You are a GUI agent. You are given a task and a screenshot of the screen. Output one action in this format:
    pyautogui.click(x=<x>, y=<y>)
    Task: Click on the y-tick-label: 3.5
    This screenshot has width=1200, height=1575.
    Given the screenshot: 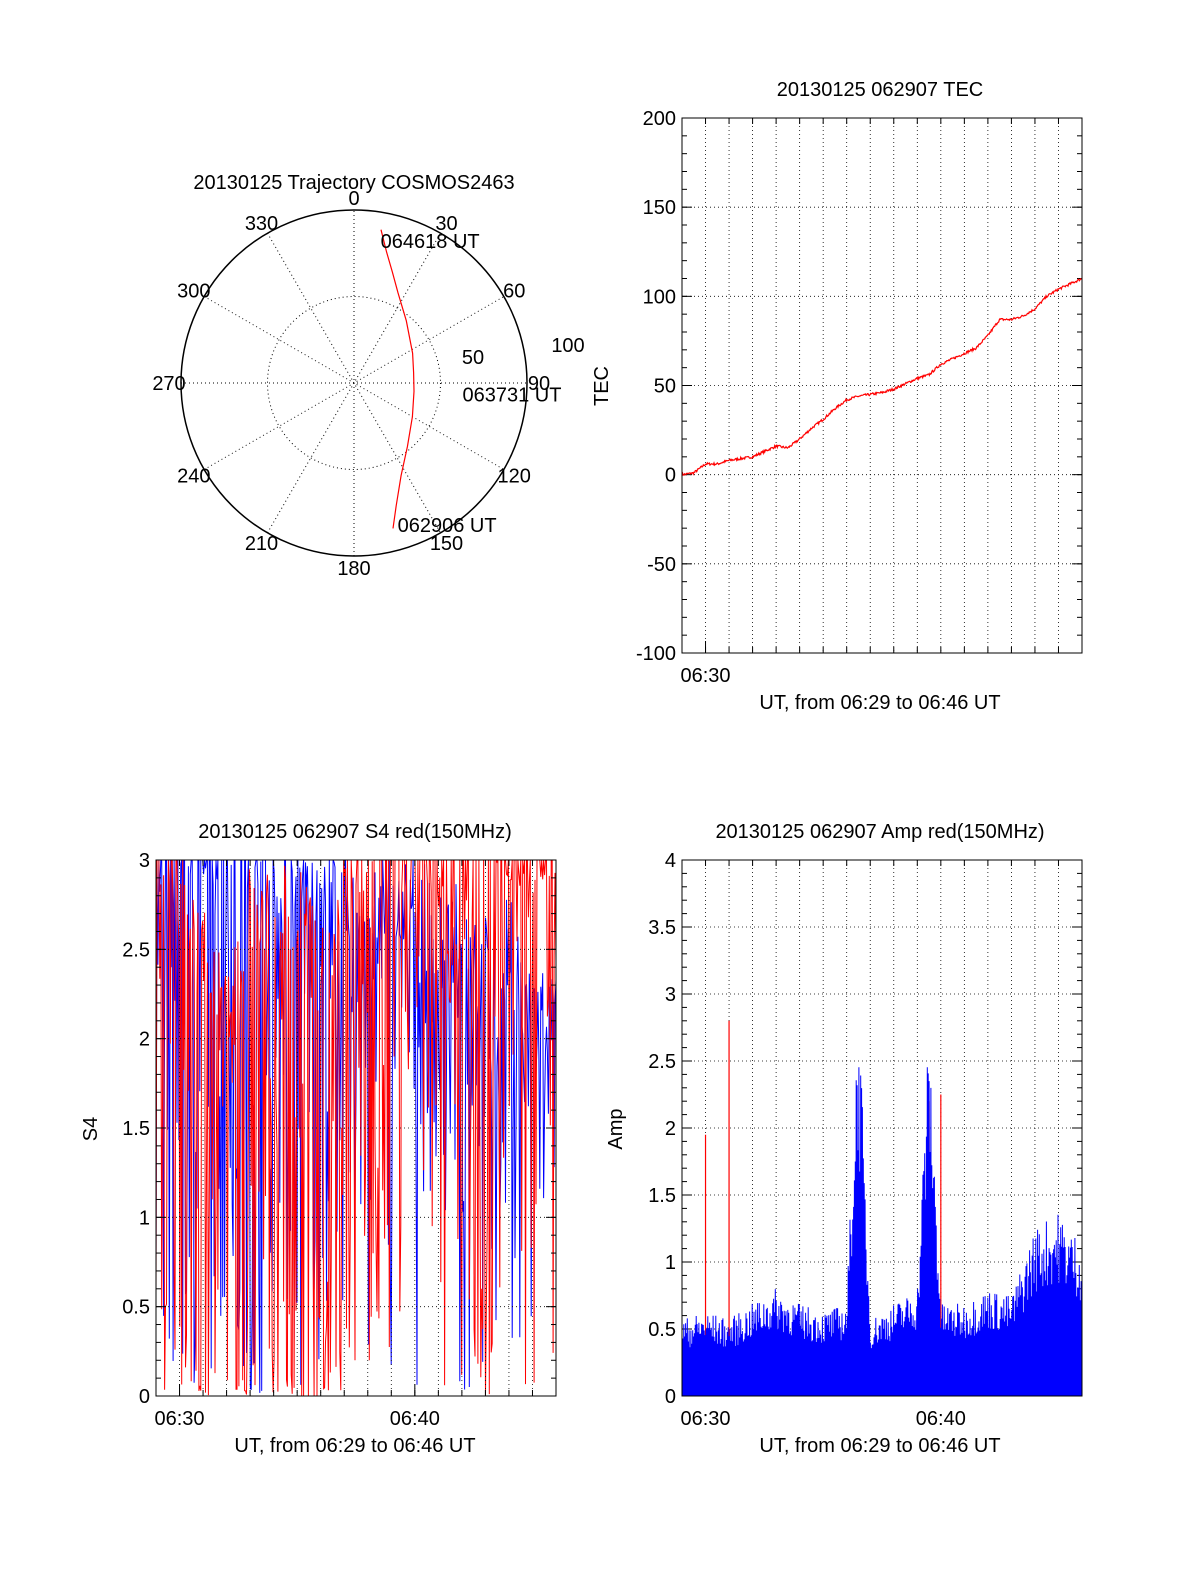 What is the action you would take?
    pyautogui.click(x=662, y=928)
    